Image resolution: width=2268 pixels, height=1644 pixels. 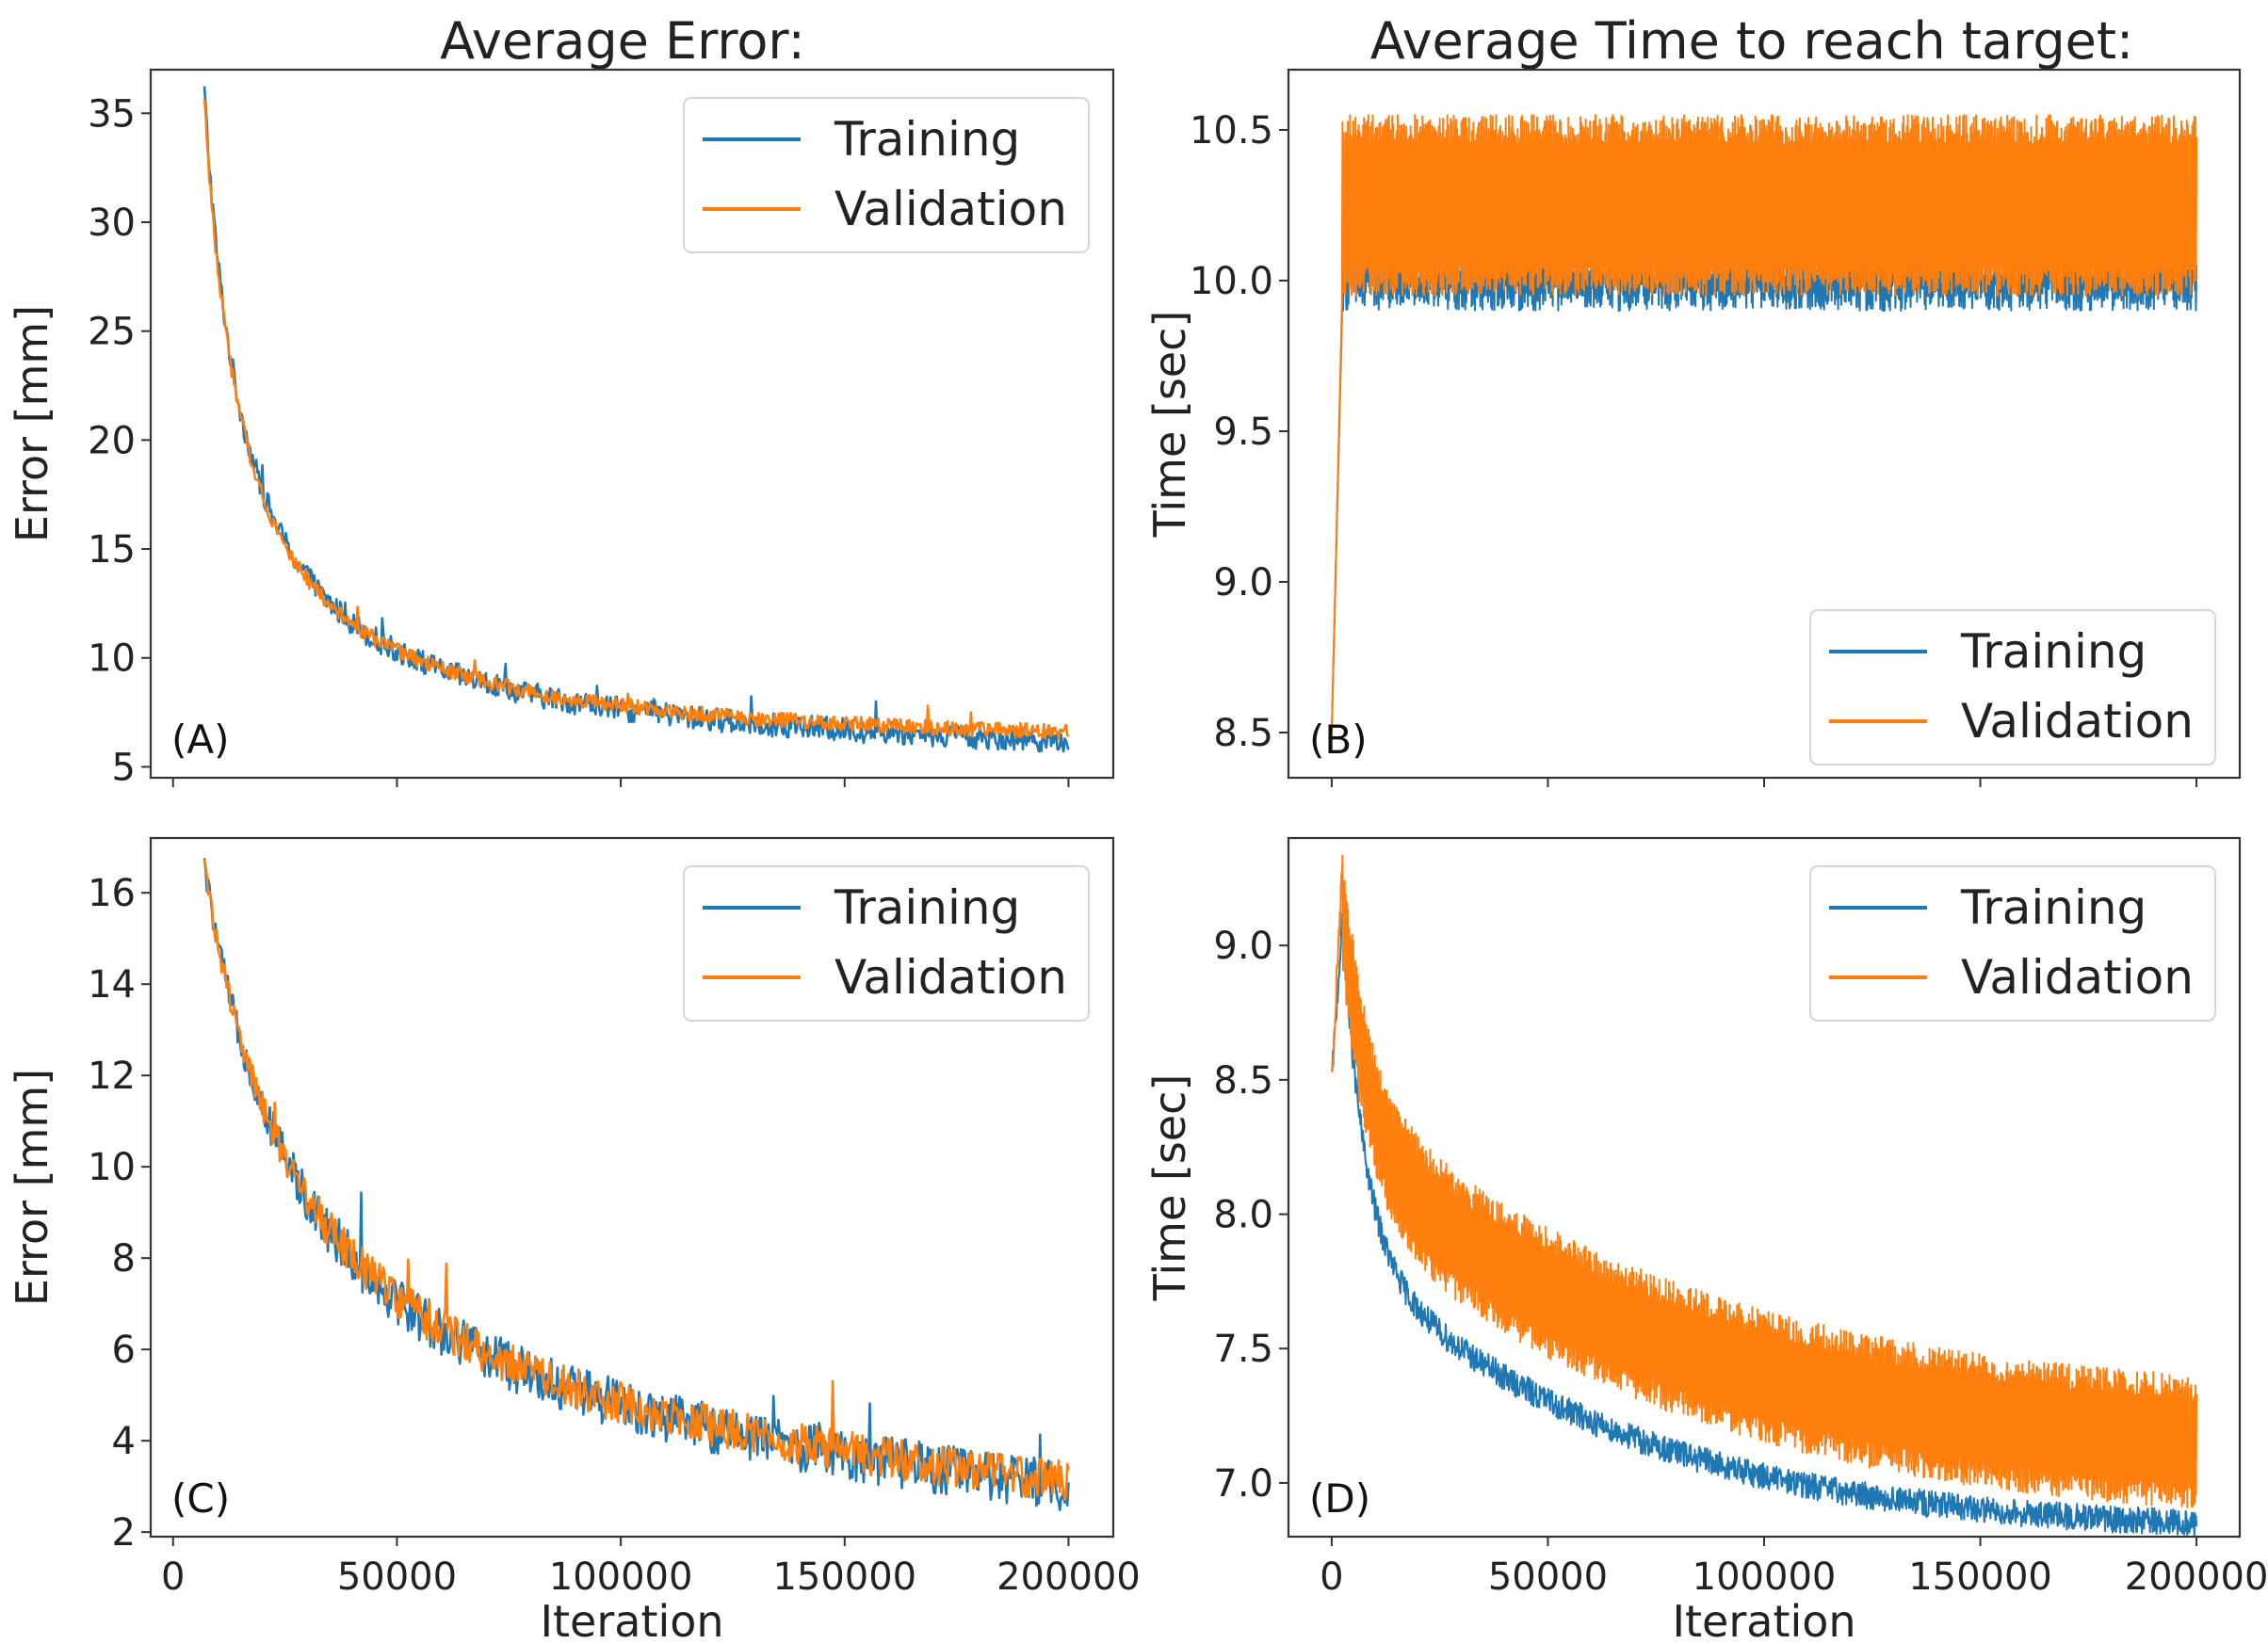 What do you see at coordinates (112, 550) in the screenshot?
I see `ytick-label: 15` at bounding box center [112, 550].